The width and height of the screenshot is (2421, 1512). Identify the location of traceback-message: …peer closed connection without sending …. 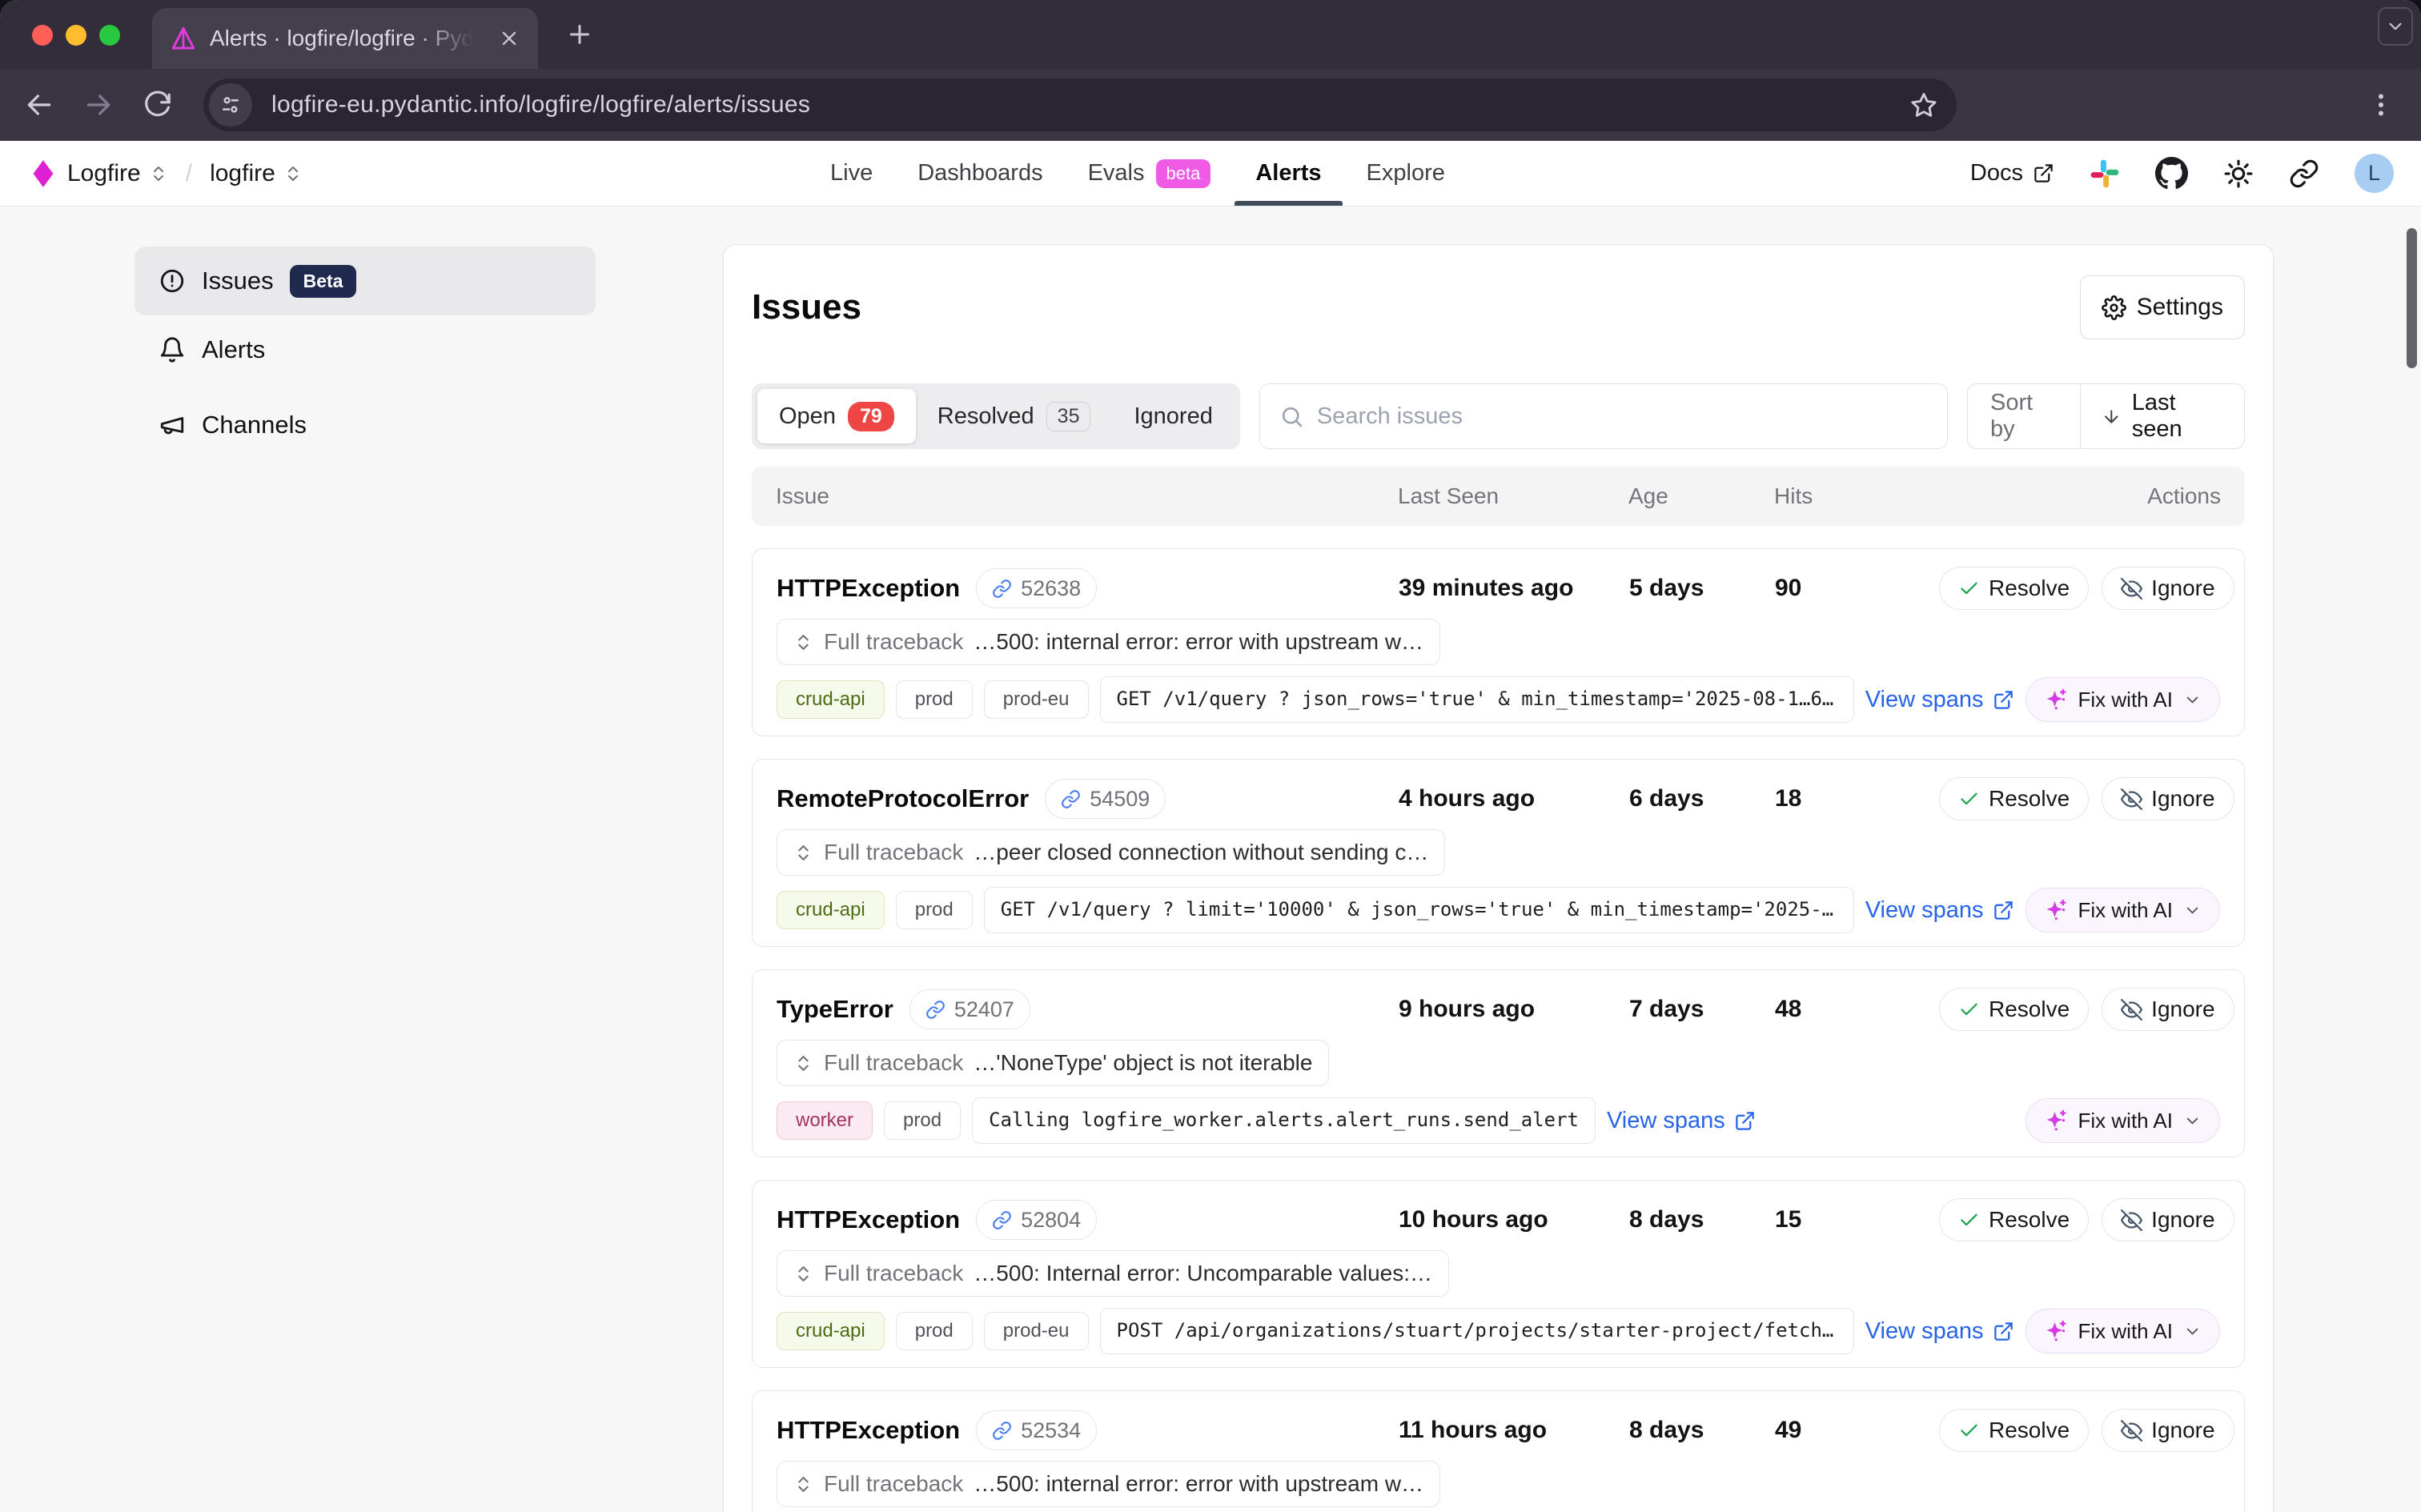
(1202, 852).